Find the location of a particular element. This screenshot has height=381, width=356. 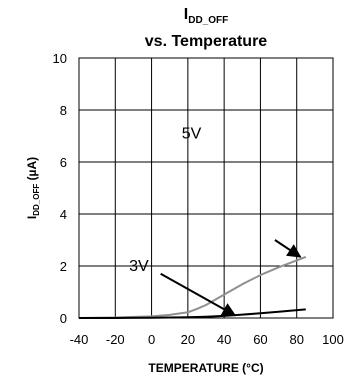

x-axis-title: TEMPERATURE (°C) is located at coordinates (205, 368).